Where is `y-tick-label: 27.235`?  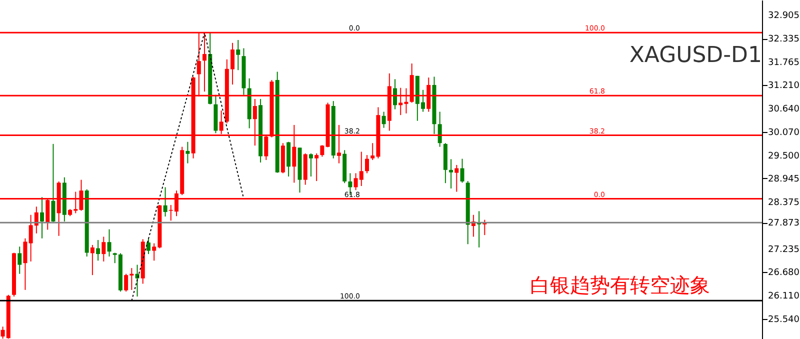 y-tick-label: 27.235 is located at coordinates (784, 249).